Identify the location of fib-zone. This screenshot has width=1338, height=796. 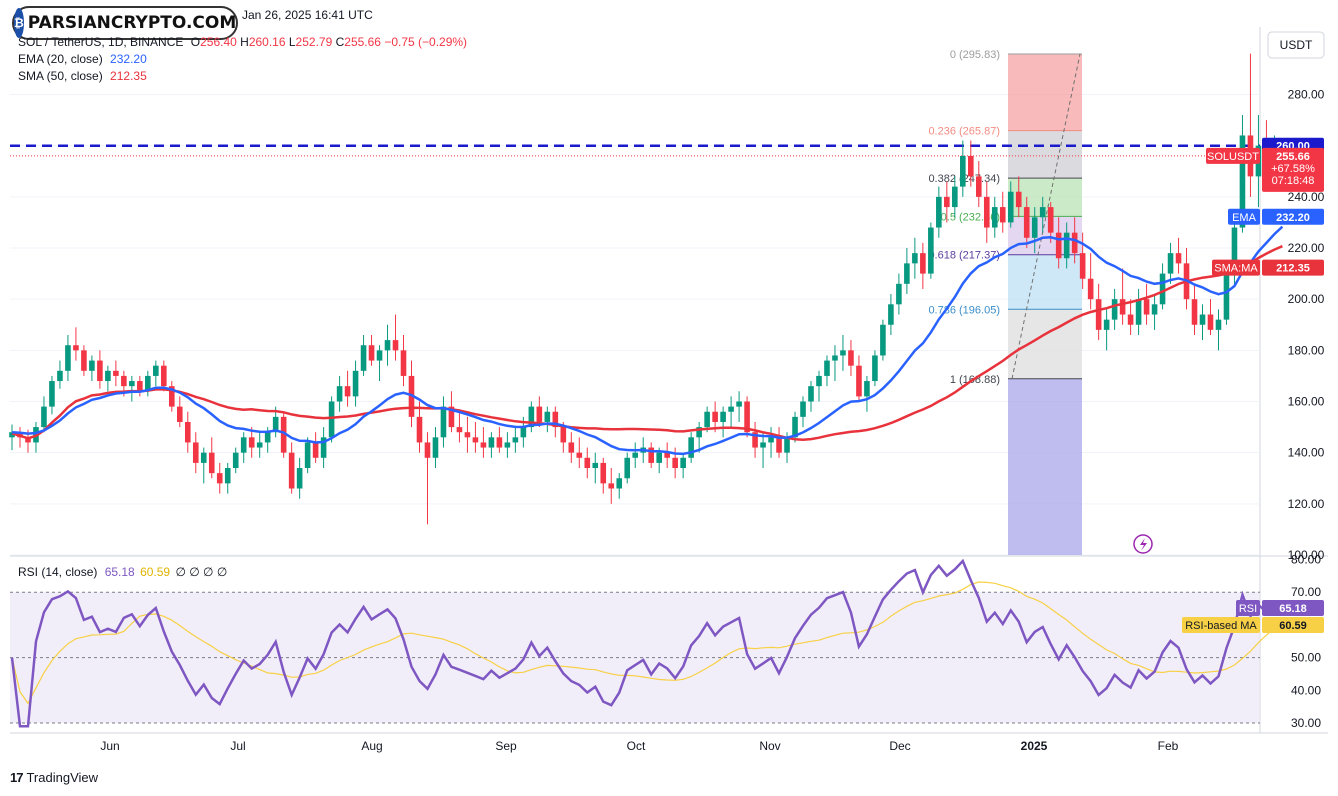
(1045, 282).